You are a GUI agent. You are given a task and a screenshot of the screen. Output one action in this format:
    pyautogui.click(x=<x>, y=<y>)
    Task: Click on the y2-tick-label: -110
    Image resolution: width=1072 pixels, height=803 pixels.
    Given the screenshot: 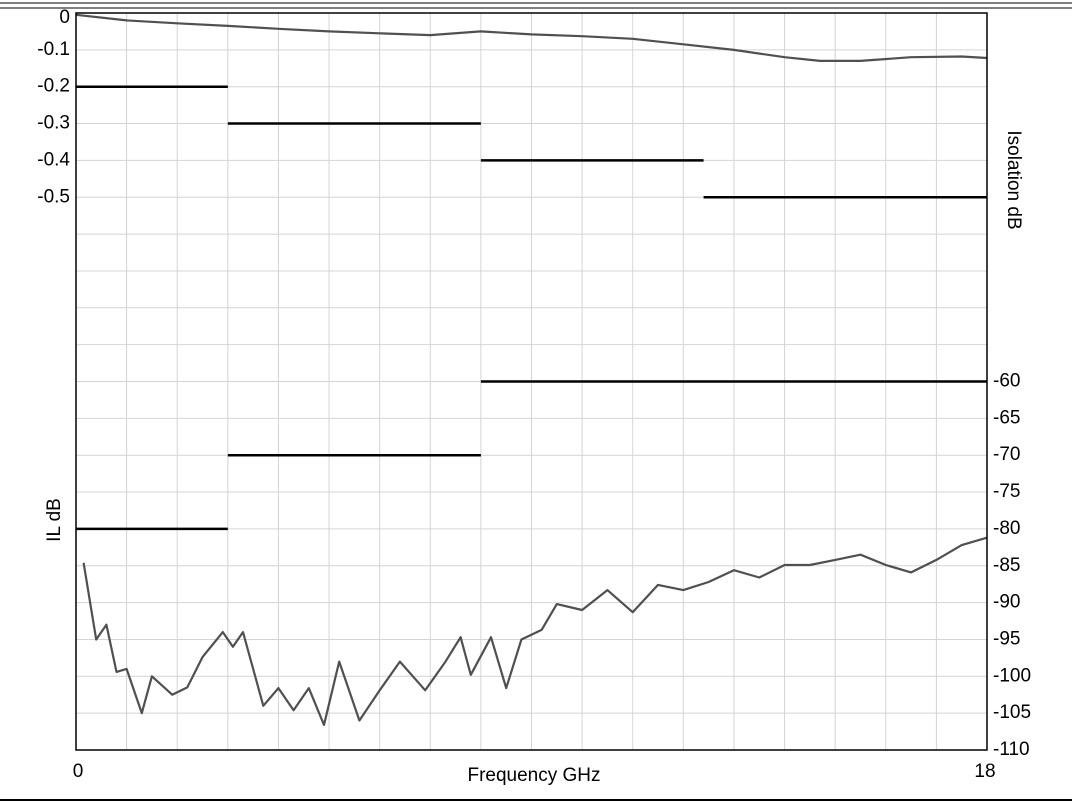 What is the action you would take?
    pyautogui.click(x=1011, y=749)
    